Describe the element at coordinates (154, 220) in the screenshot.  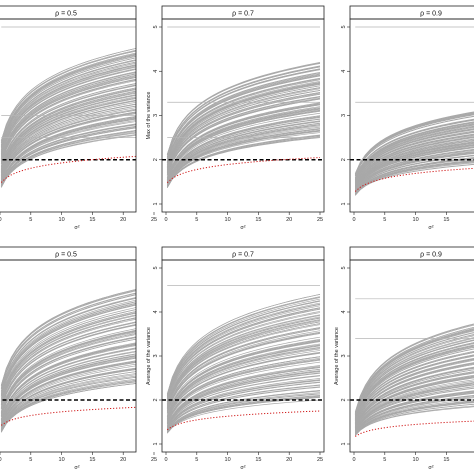
I see `x-tick-label: 25` at that location.